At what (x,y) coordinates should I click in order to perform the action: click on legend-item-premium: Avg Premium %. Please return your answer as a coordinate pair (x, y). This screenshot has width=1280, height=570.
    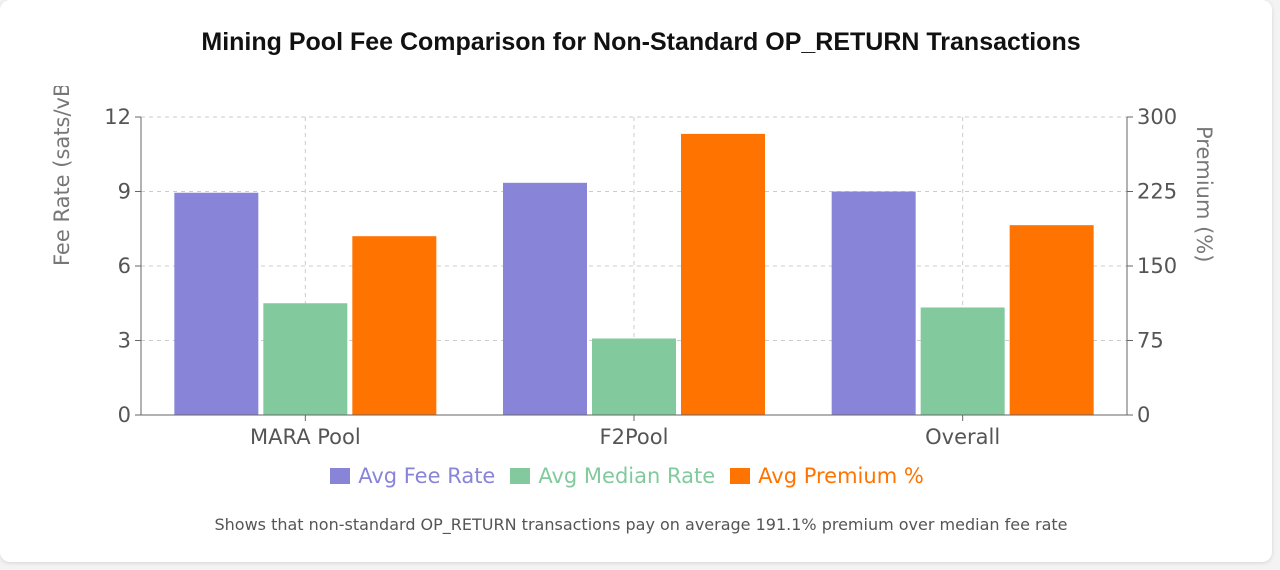
    Looking at the image, I should click on (827, 476).